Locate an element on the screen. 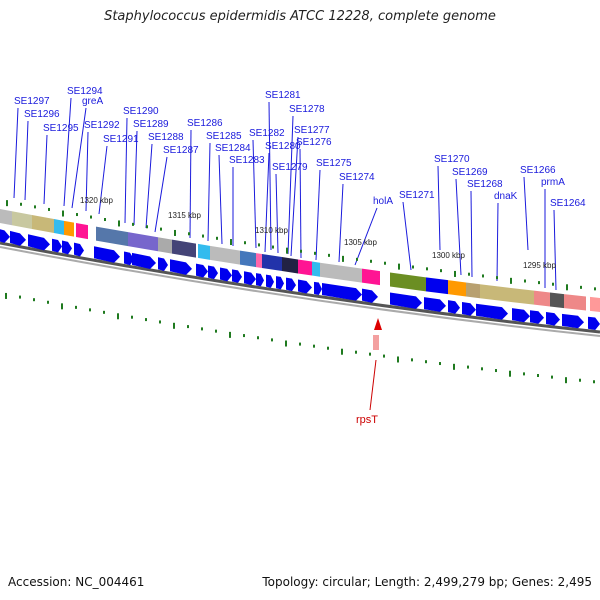 The image size is (600, 600). gene-label: SE1270 is located at coordinates (452, 159).